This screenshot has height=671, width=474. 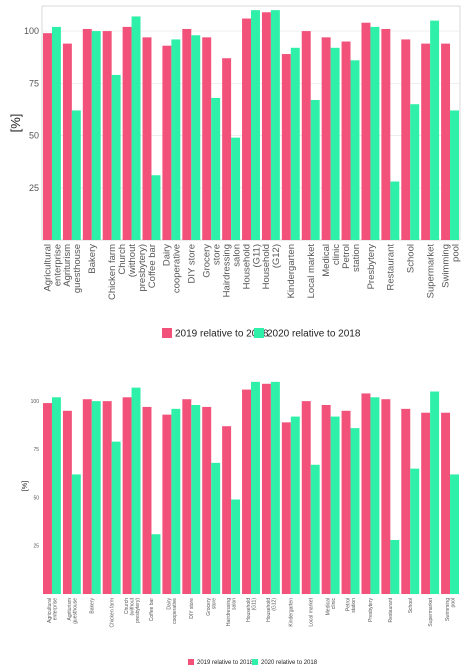 I want to click on x-tick-label: Swimmingpool, so click(x=451, y=609).